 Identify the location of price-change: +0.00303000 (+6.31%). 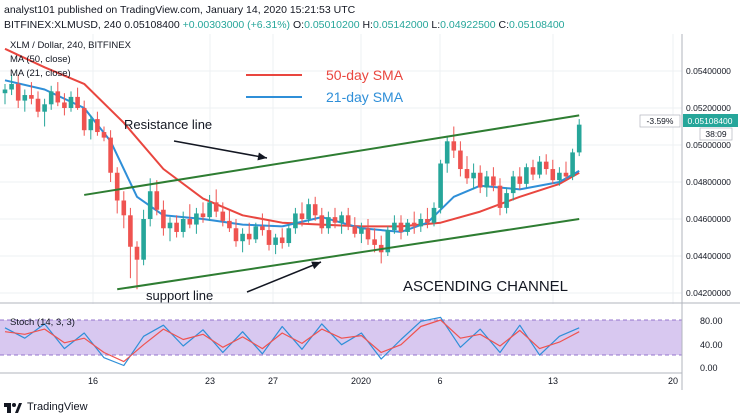
(236, 25).